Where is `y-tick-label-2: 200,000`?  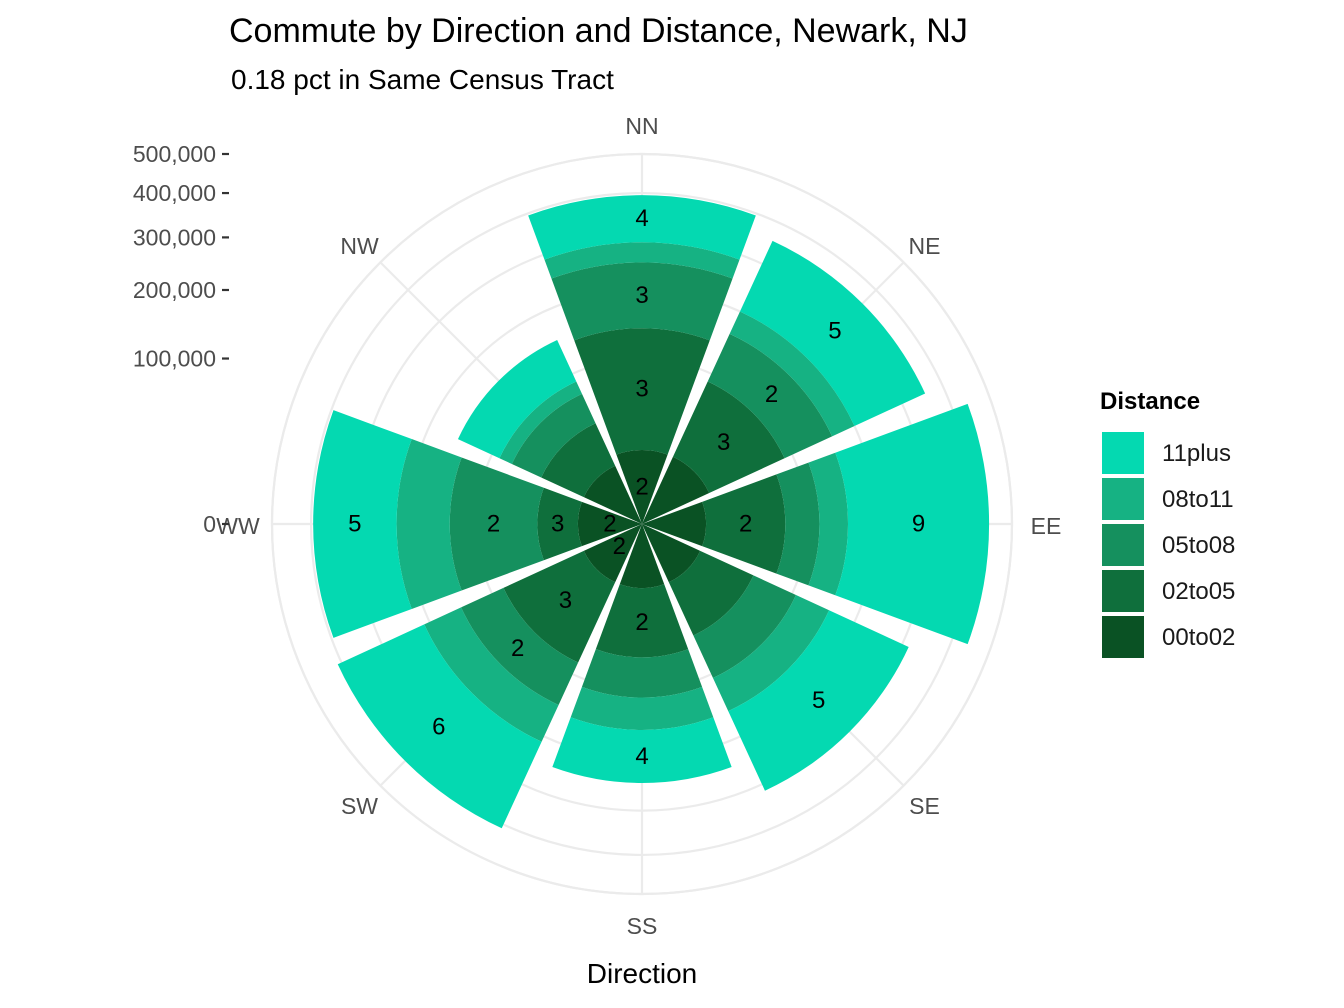 y-tick-label-2: 200,000 is located at coordinates (174, 290).